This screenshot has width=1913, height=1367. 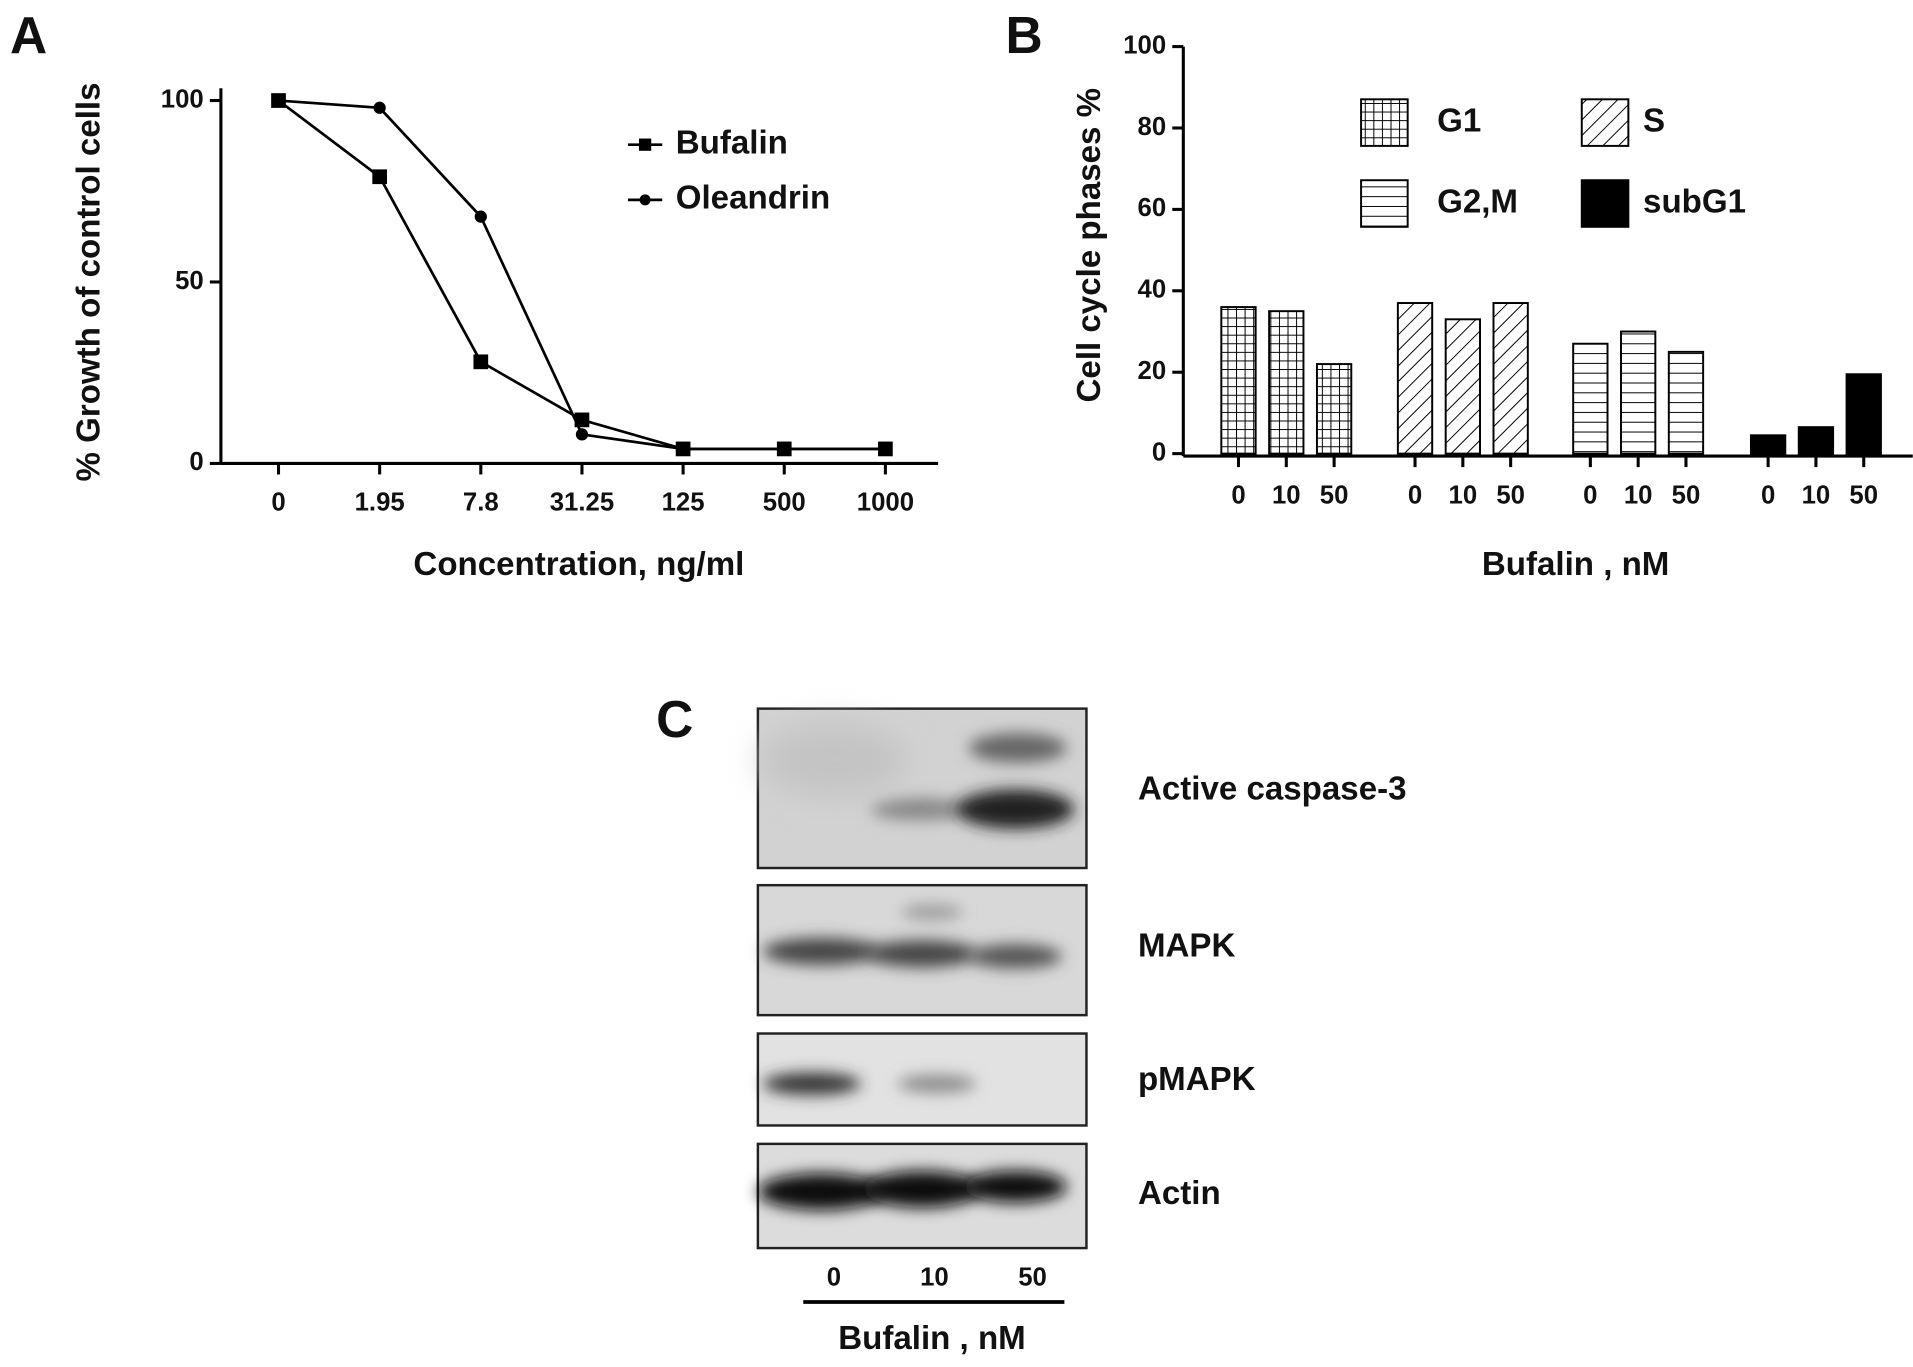 I want to click on band-label: pMAPK, so click(x=1197, y=1079).